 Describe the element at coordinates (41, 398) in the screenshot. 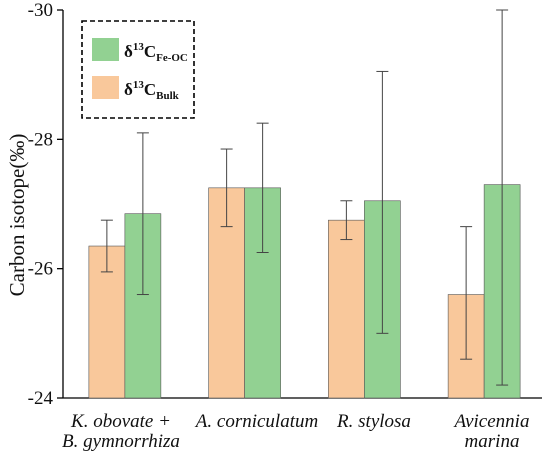

I see `y-tick-label: -24` at that location.